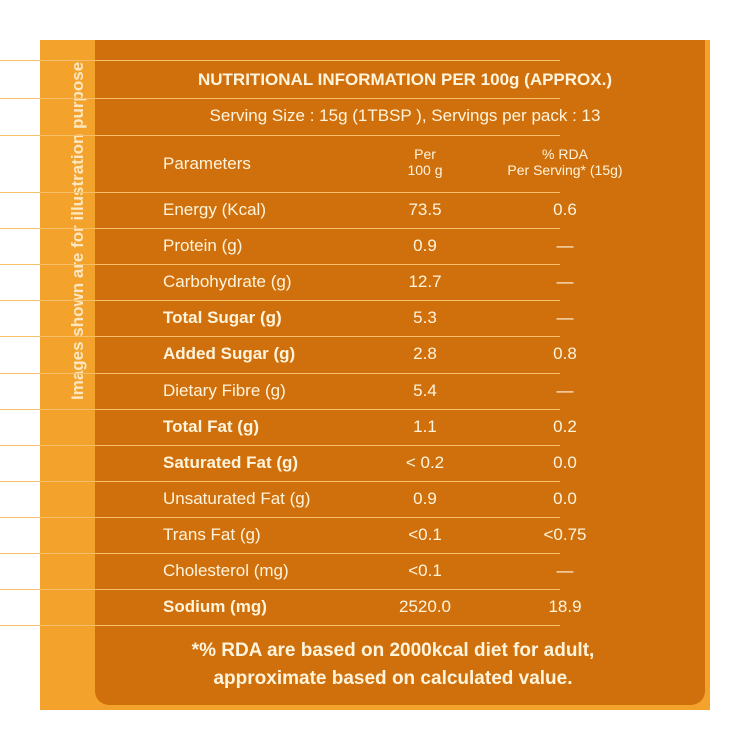 The width and height of the screenshot is (750, 750). Describe the element at coordinates (565, 154) in the screenshot. I see `column-header: % RDA` at that location.